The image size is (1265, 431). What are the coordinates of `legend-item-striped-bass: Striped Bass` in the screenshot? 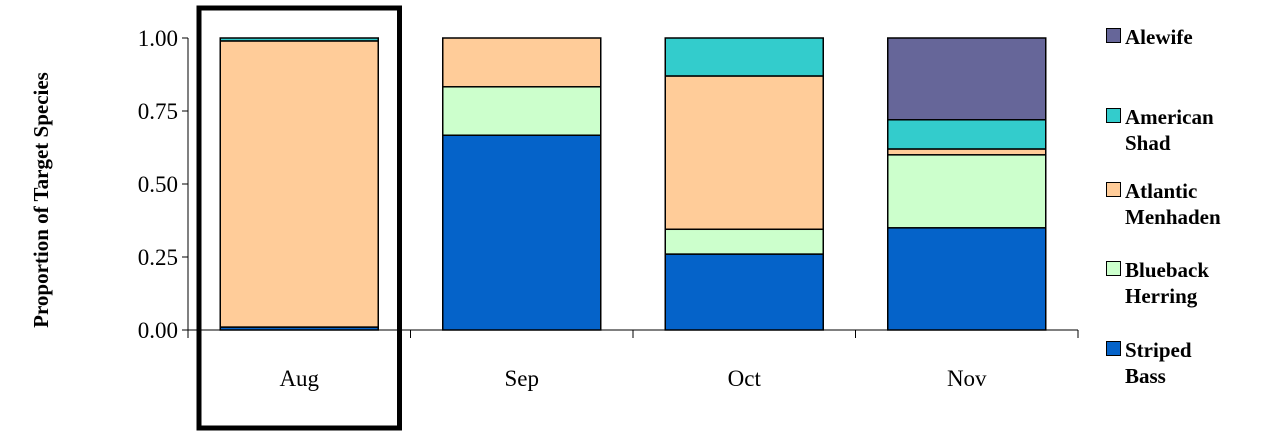 It's located at (1149, 363).